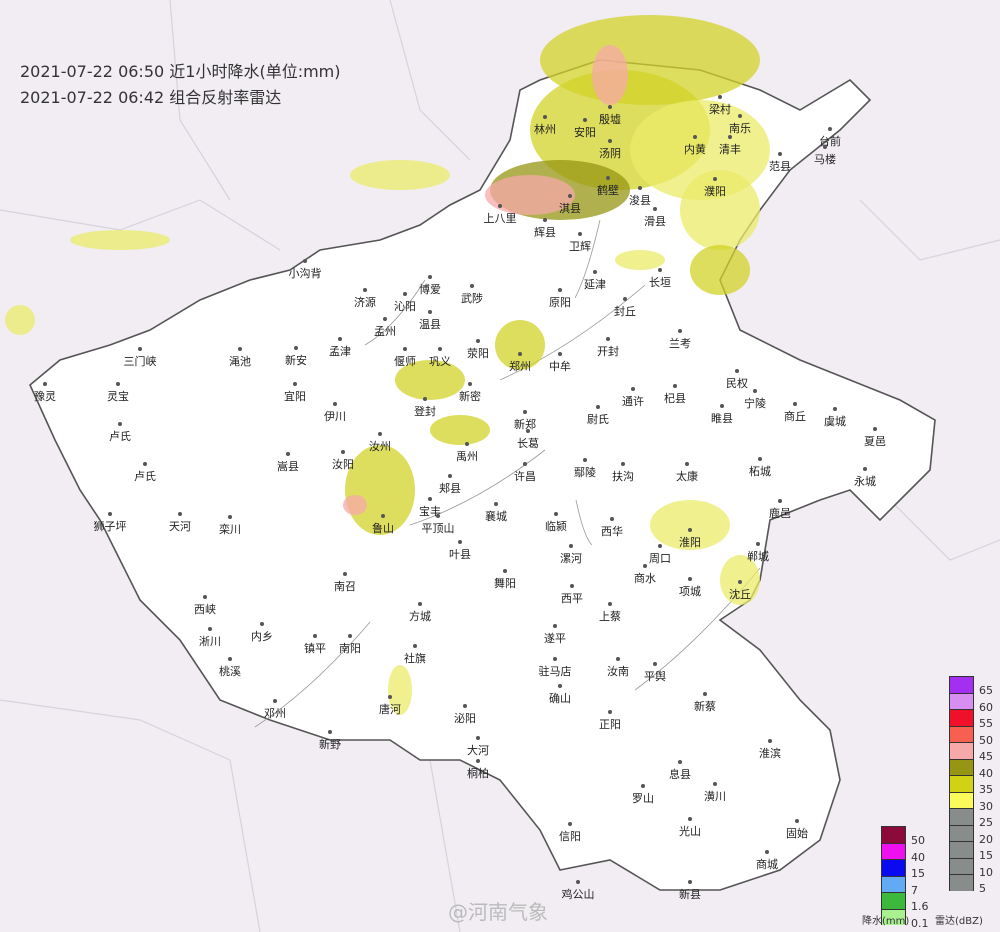 This screenshot has height=932, width=1000. Describe the element at coordinates (478, 773) in the screenshot. I see `city-label: 桐柏` at that location.